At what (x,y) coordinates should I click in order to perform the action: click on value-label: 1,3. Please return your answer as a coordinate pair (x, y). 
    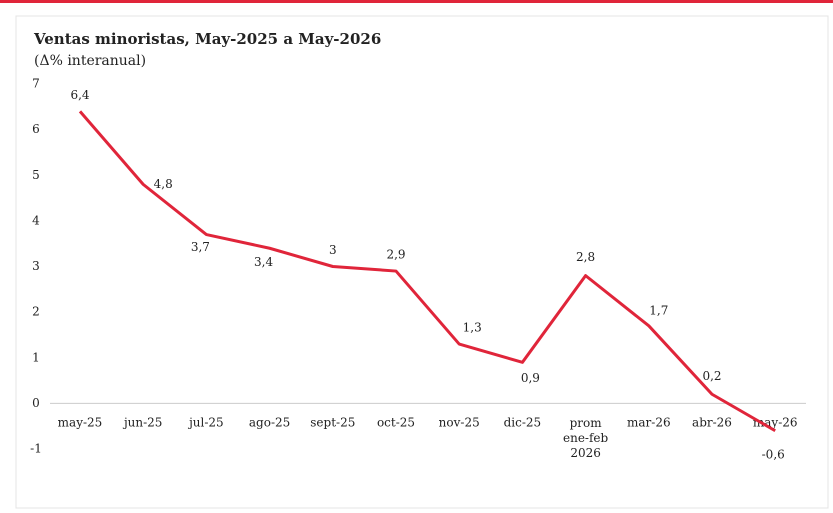
    Looking at the image, I should click on (472, 328).